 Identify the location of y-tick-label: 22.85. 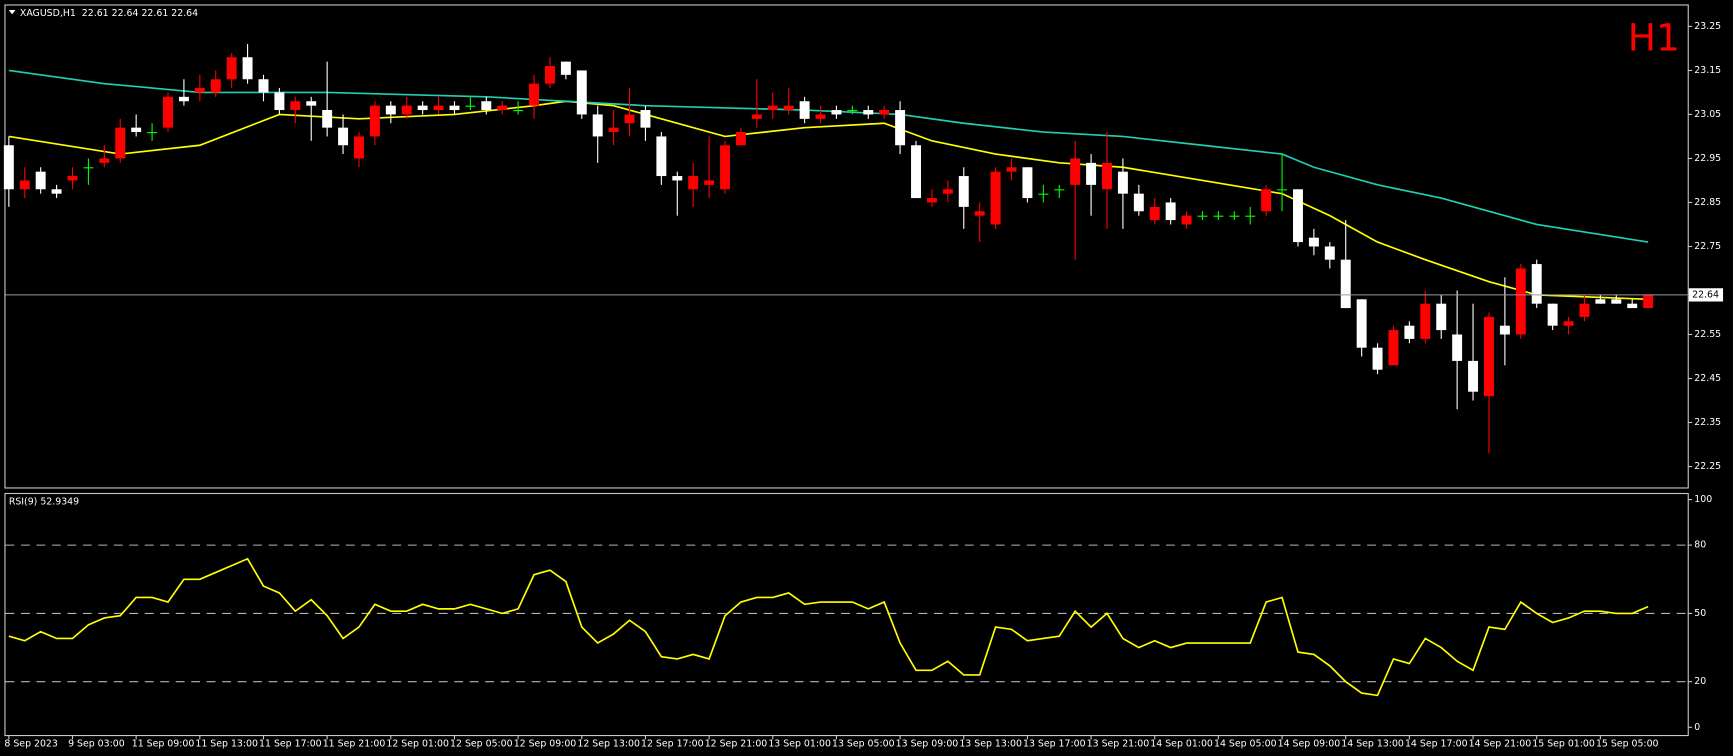
(1707, 202).